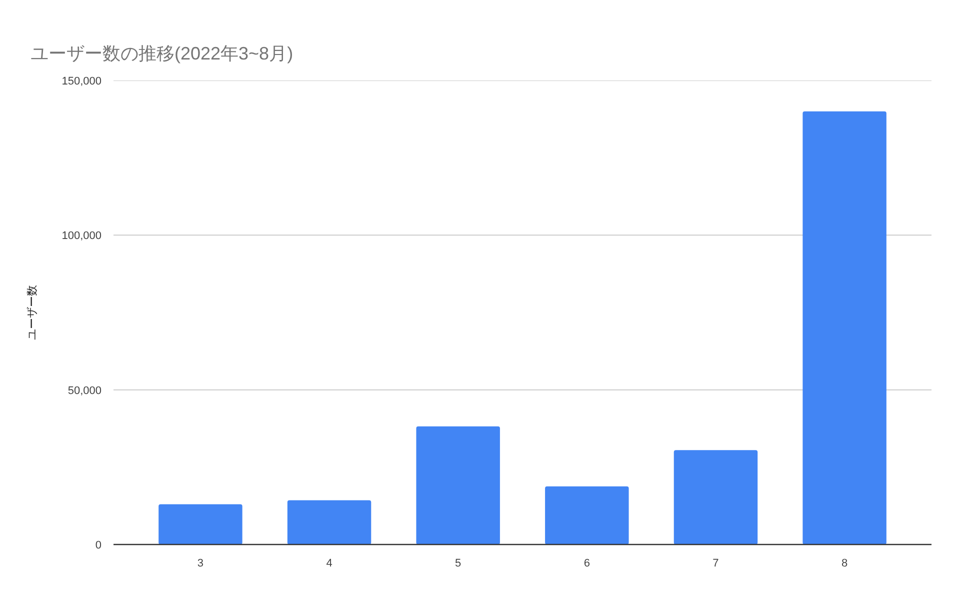  Describe the element at coordinates (200, 564) in the screenshot. I see `x-tick-label: 3` at that location.